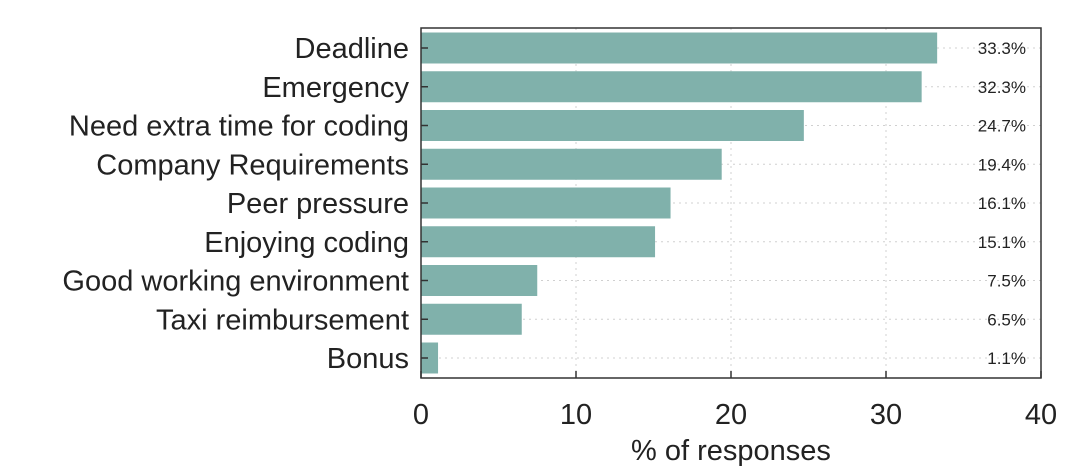  What do you see at coordinates (1002, 87) in the screenshot?
I see `value-label: 32.3%` at bounding box center [1002, 87].